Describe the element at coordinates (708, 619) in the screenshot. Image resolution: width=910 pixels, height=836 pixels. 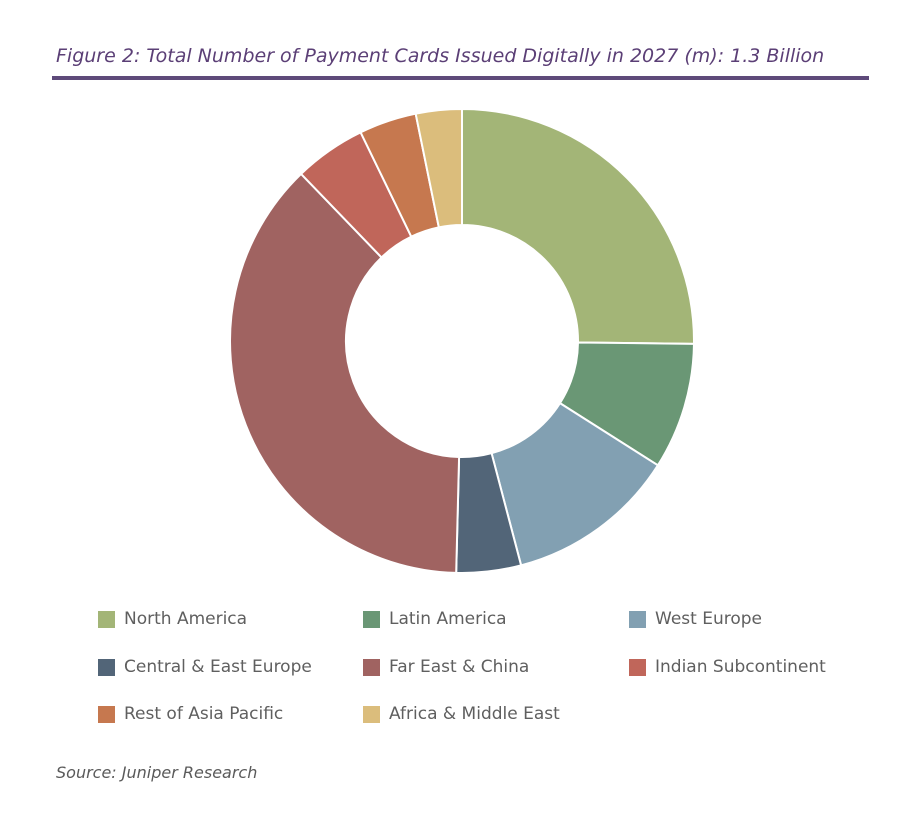
I see `legend-label: West Europe` at that location.